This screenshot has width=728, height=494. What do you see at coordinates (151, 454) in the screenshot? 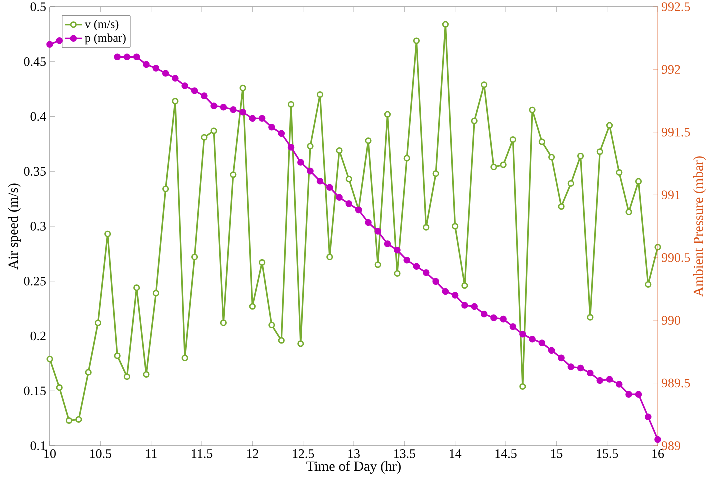
I see `x-tick-label: 11` at bounding box center [151, 454].